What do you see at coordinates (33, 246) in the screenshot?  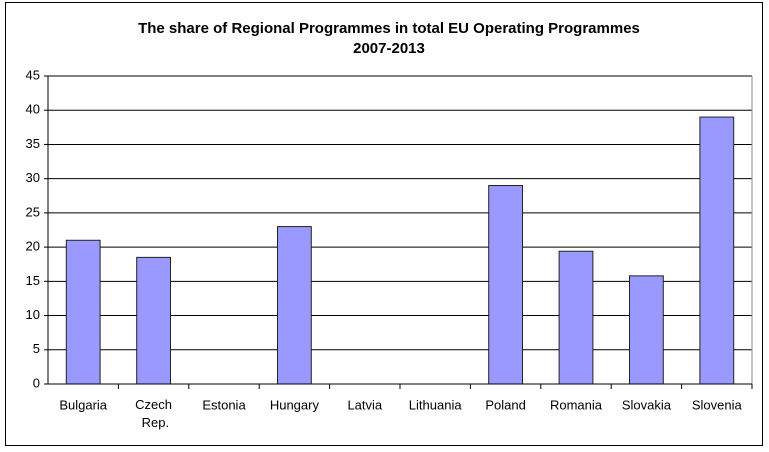 I see `y-tick-label: 20` at bounding box center [33, 246].